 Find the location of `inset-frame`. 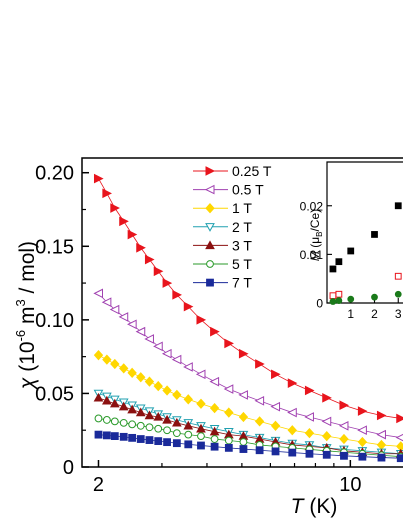

inset-frame is located at coordinates (364, 232).